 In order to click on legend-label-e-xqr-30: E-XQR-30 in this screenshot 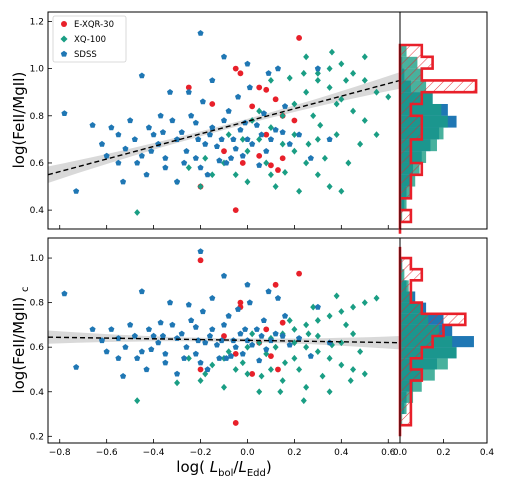, I will do `click(94, 25)`.